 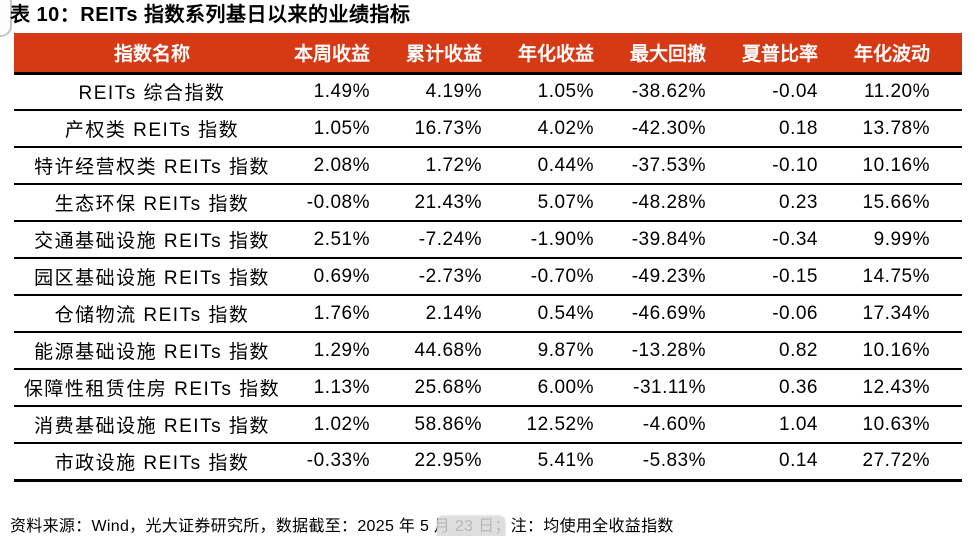 I want to click on metric-value-cell: 25.68%, so click(x=458, y=388).